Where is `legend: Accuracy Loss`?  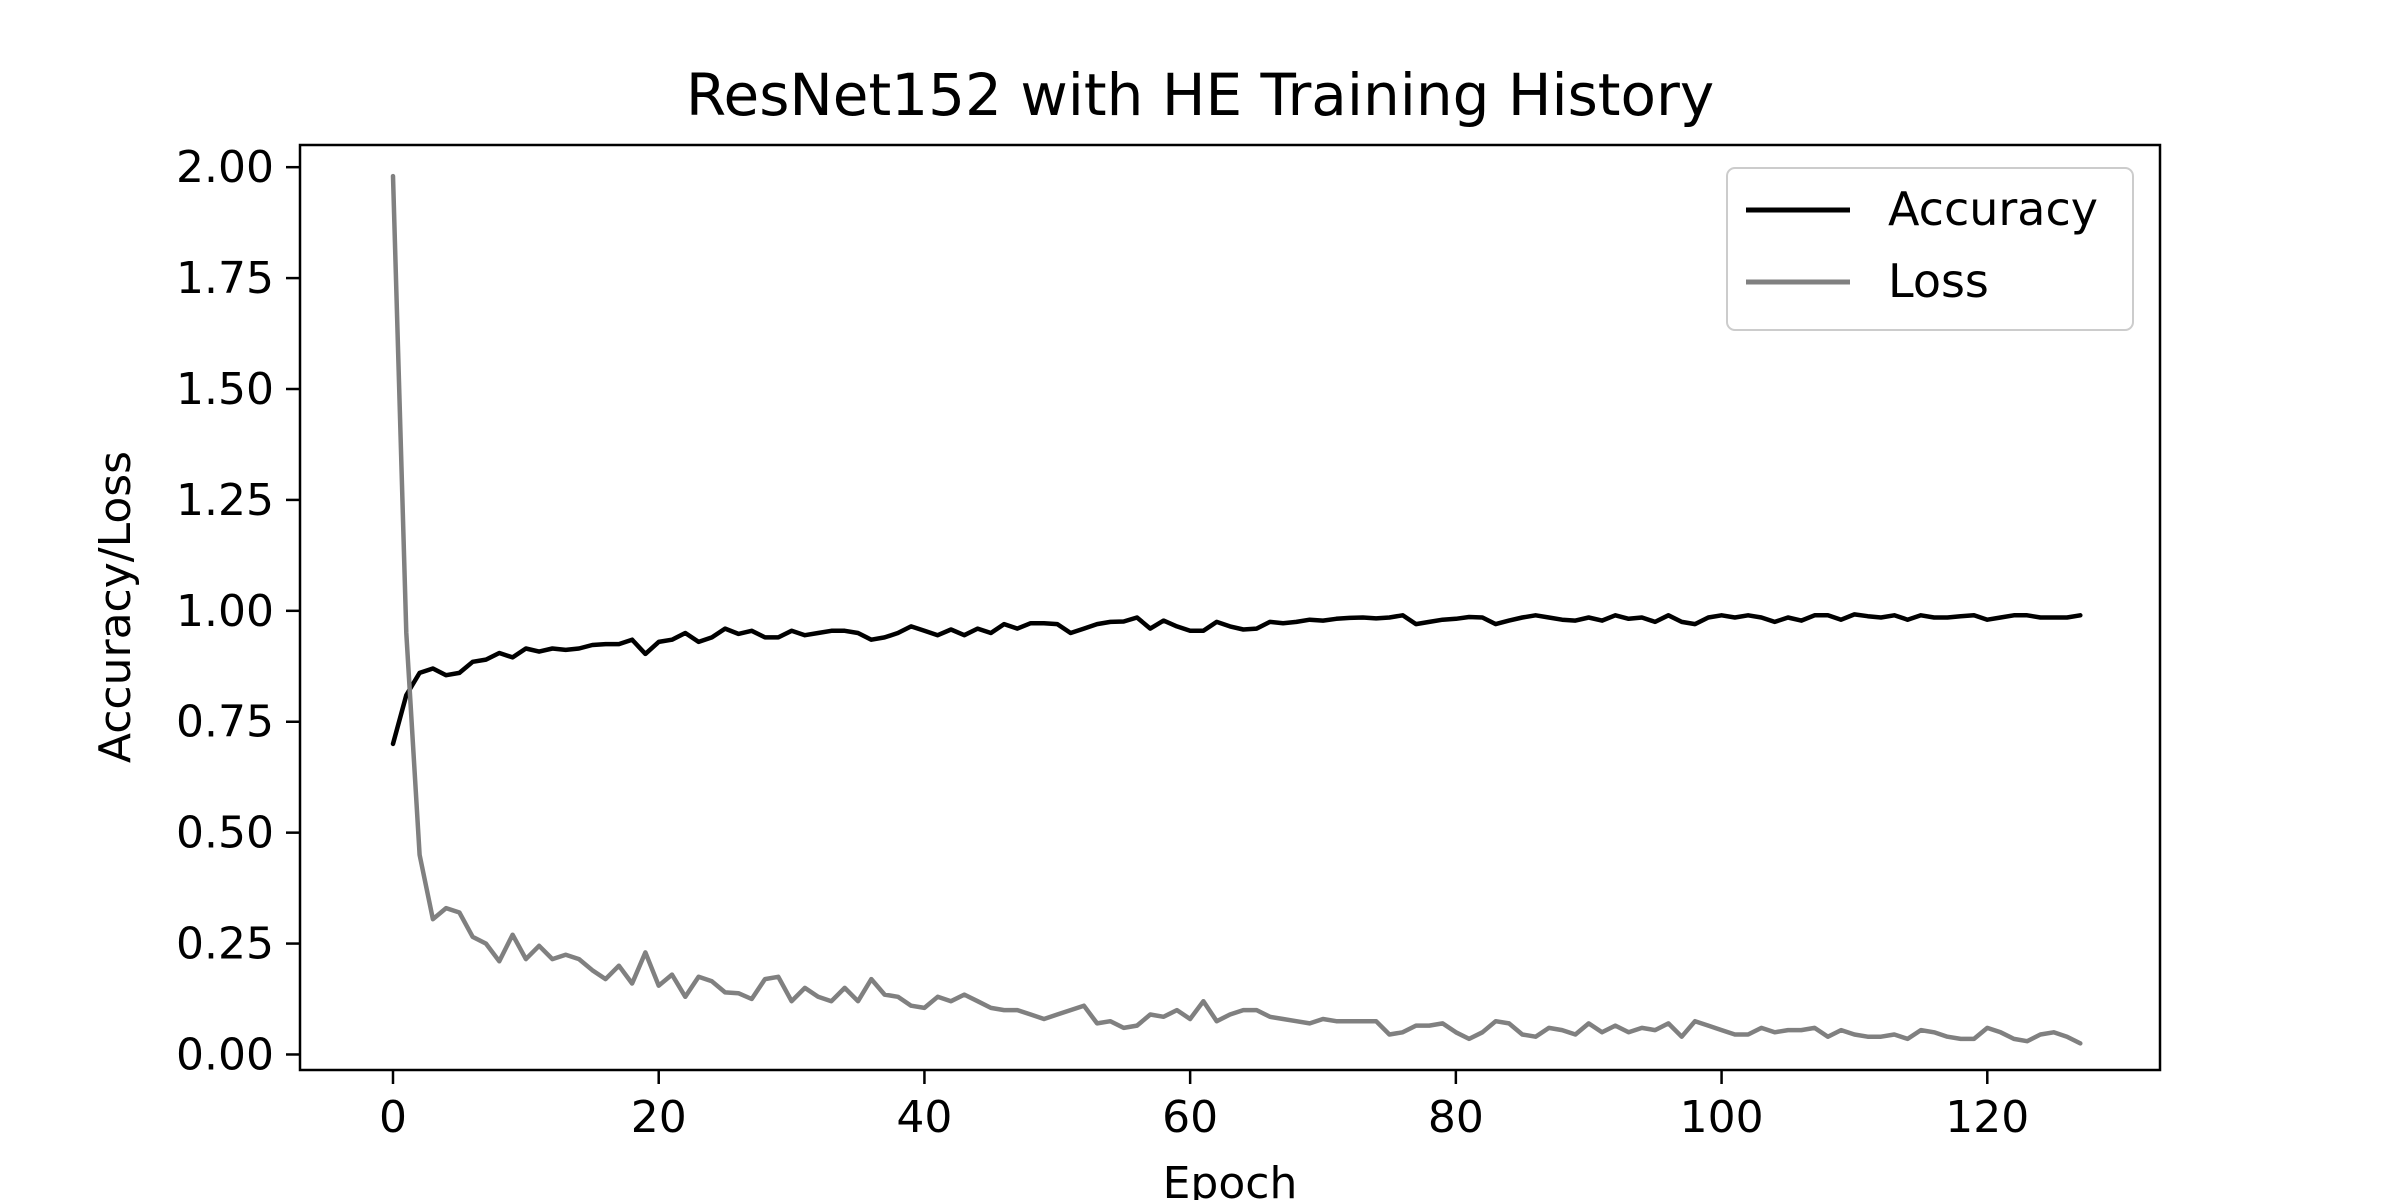 legend: Accuracy Loss is located at coordinates (1930, 249).